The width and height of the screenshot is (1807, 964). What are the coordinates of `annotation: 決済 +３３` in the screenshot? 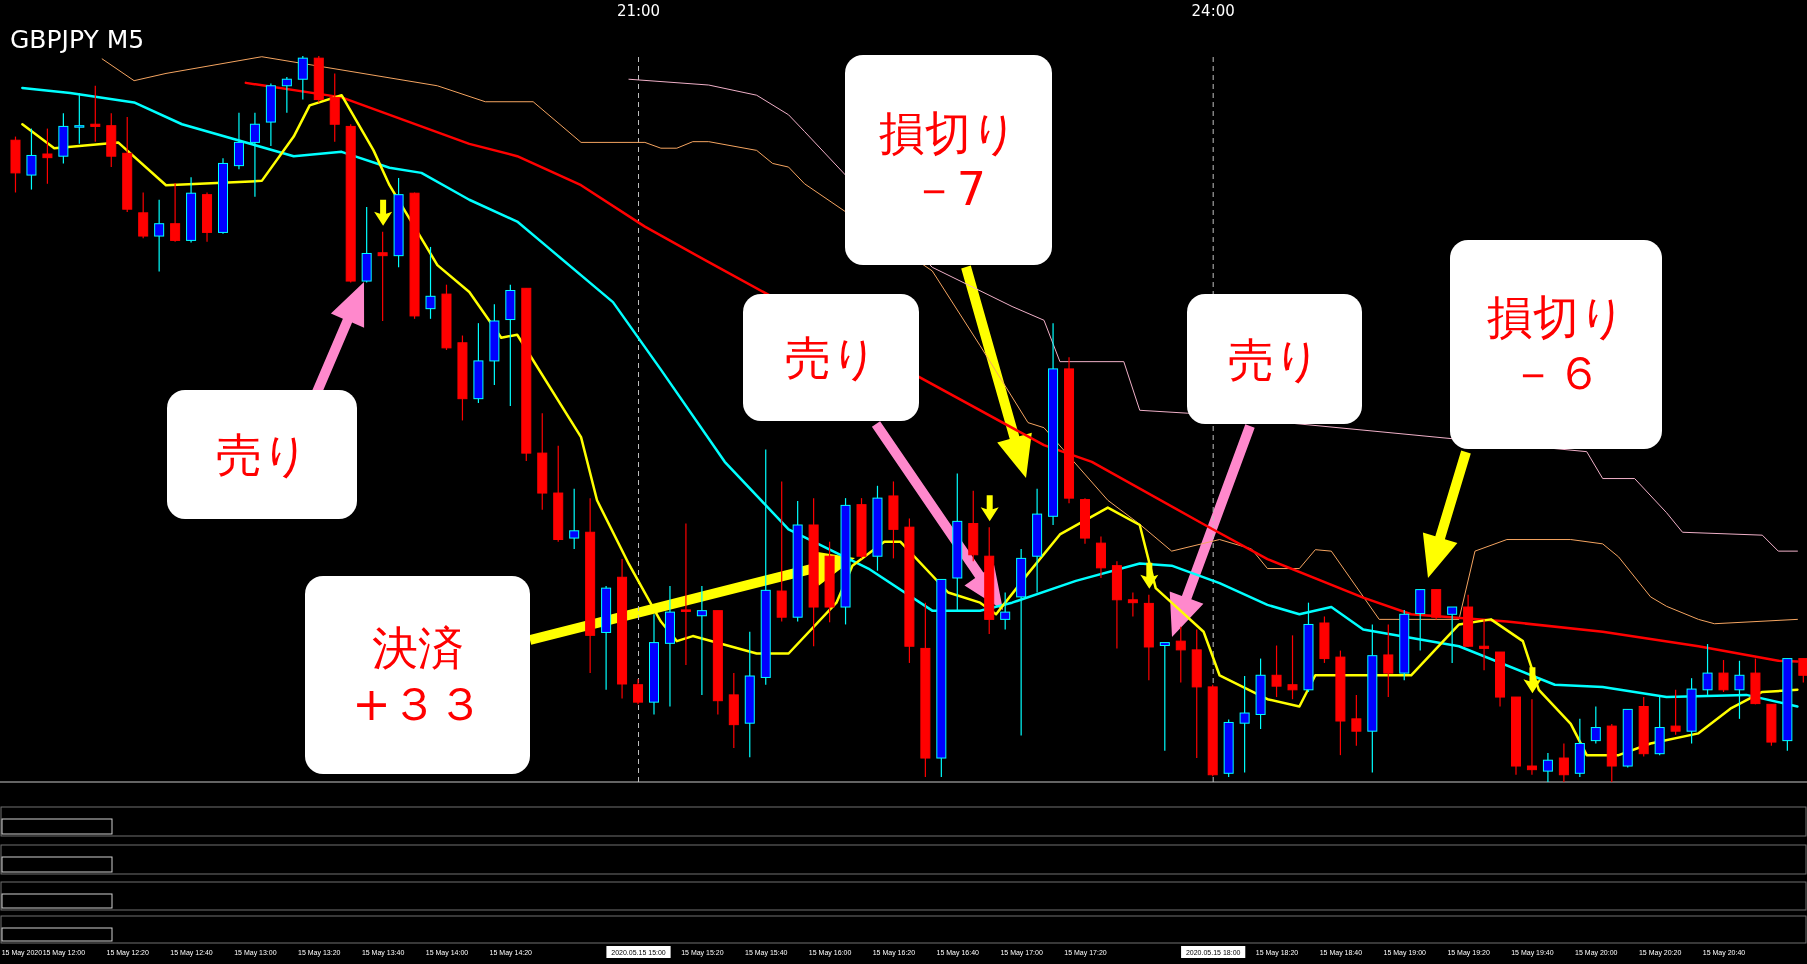 It's located at (417, 675).